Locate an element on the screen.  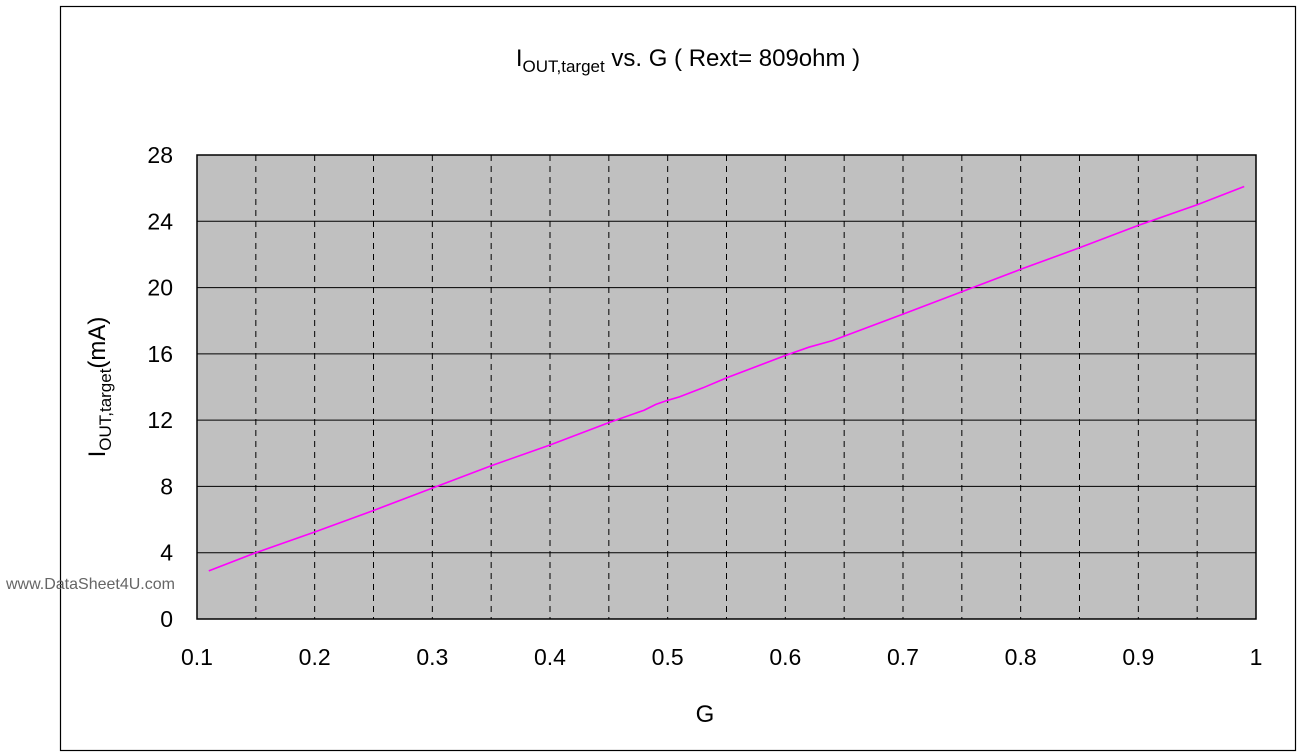
y-tick-label: 8 is located at coordinates (166, 486).